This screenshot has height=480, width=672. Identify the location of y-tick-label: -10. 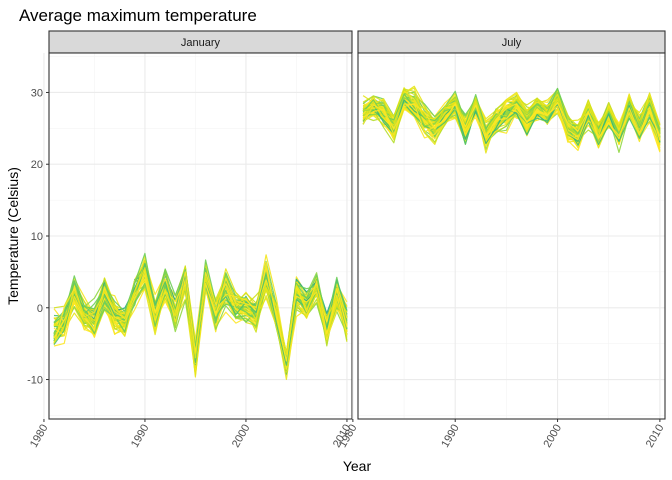
(35, 381).